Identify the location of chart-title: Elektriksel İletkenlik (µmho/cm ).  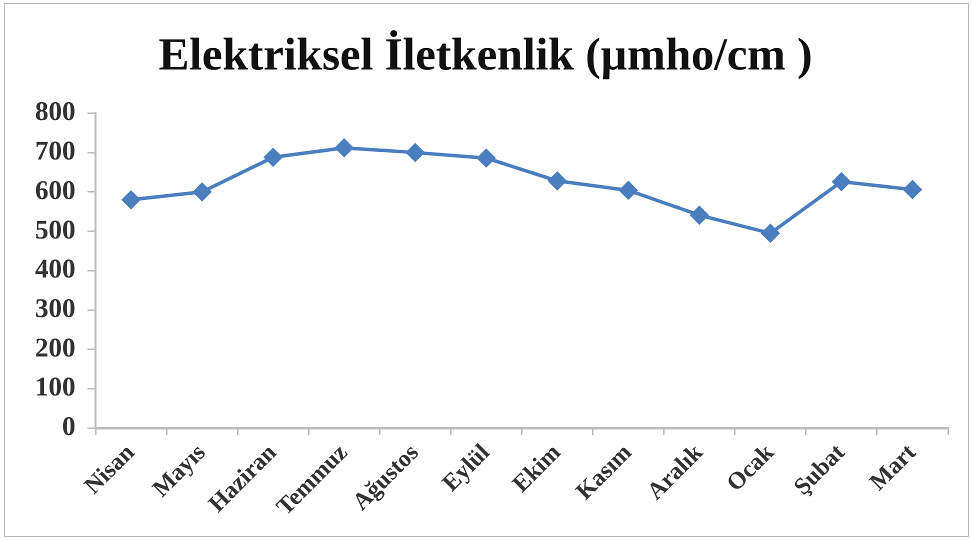
(485, 54).